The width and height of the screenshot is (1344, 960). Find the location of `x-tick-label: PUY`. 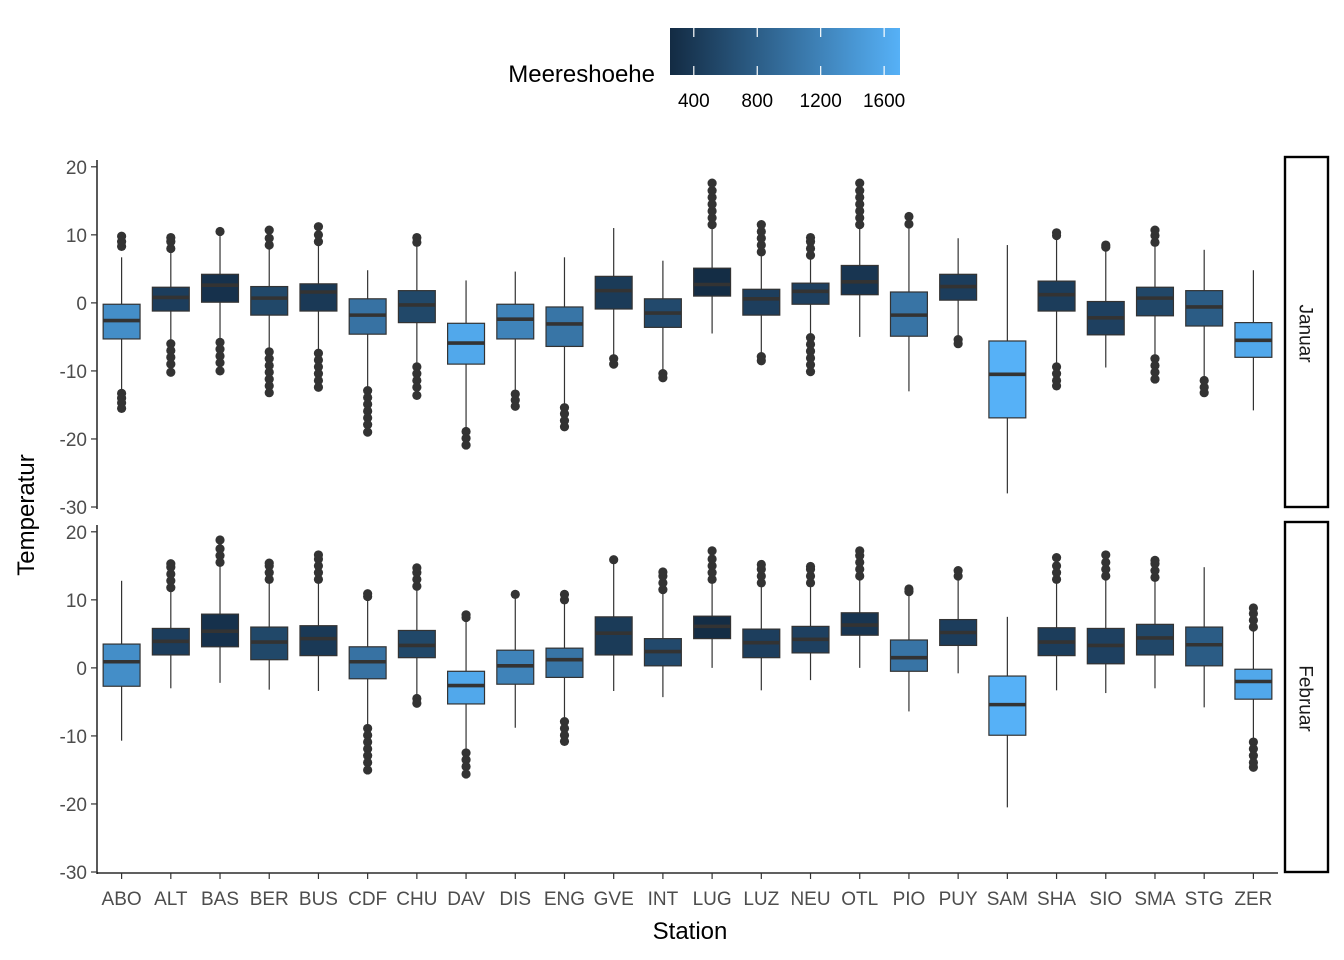

x-tick-label: PUY is located at coordinates (958, 899).